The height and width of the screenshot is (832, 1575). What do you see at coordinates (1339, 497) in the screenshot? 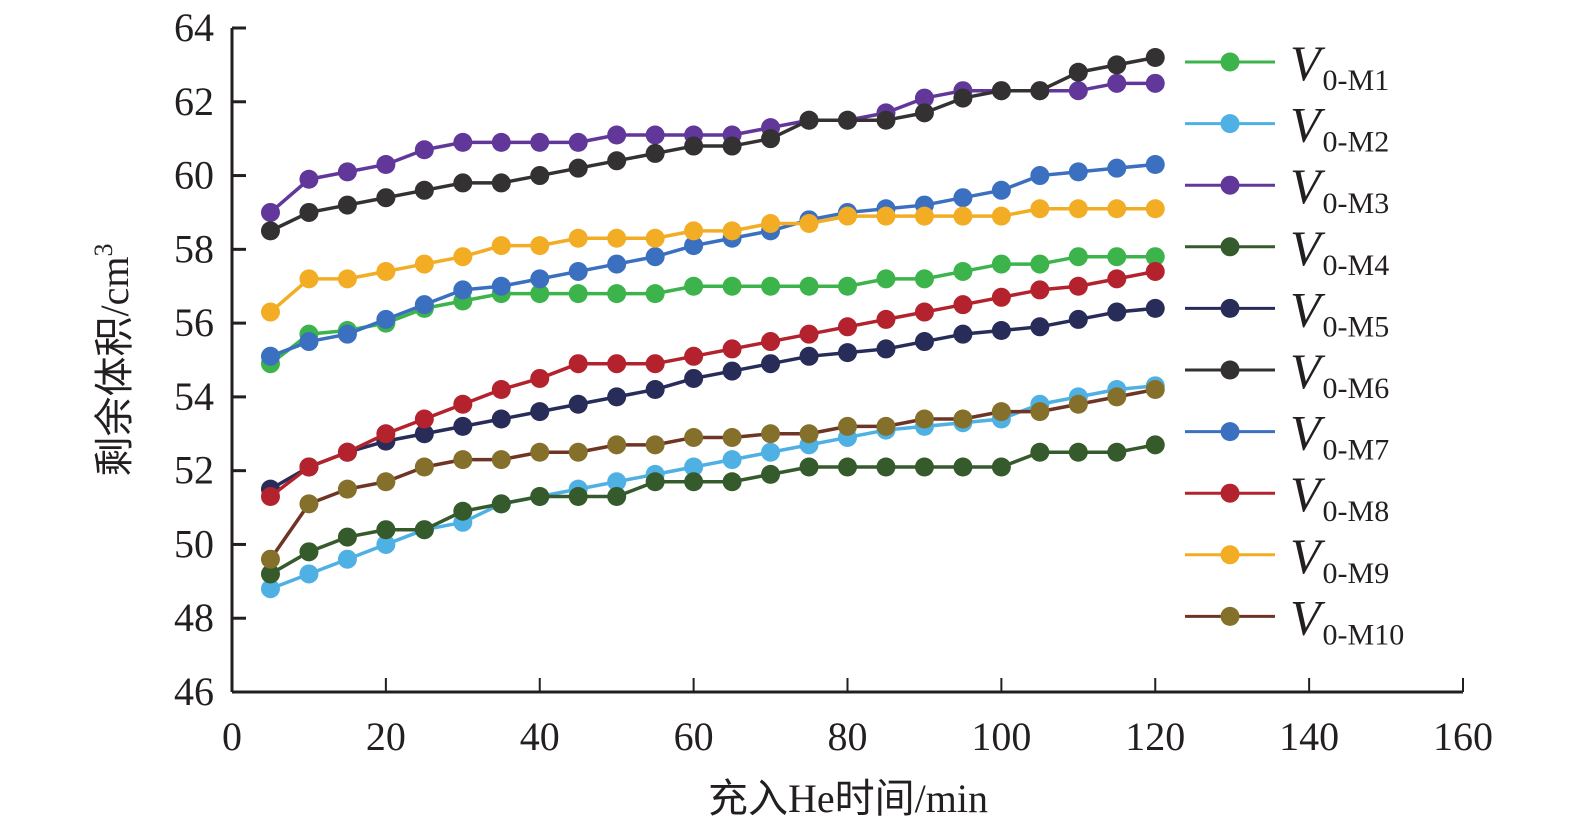
I see `legend-label: V0-M8` at bounding box center [1339, 497].